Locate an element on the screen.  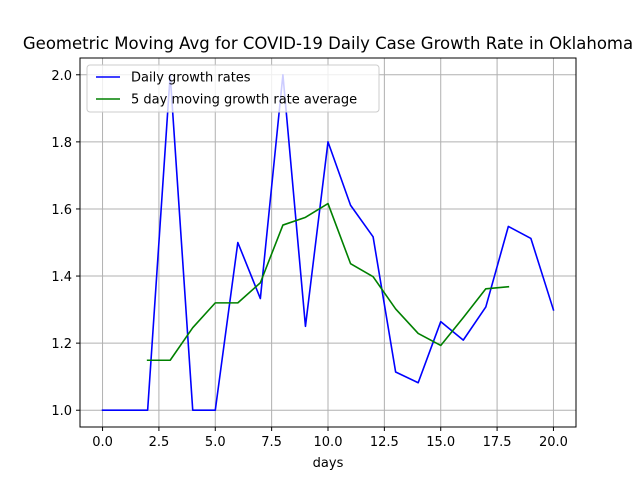
legend-entry: Daily growth rates is located at coordinates (191, 78).